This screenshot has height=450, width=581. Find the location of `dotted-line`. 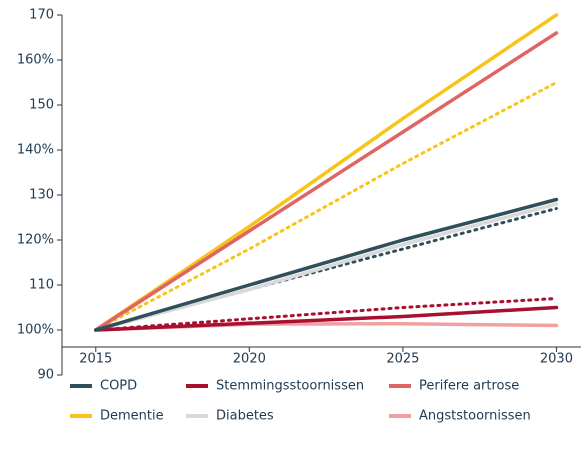

dotted-line is located at coordinates (326, 314).